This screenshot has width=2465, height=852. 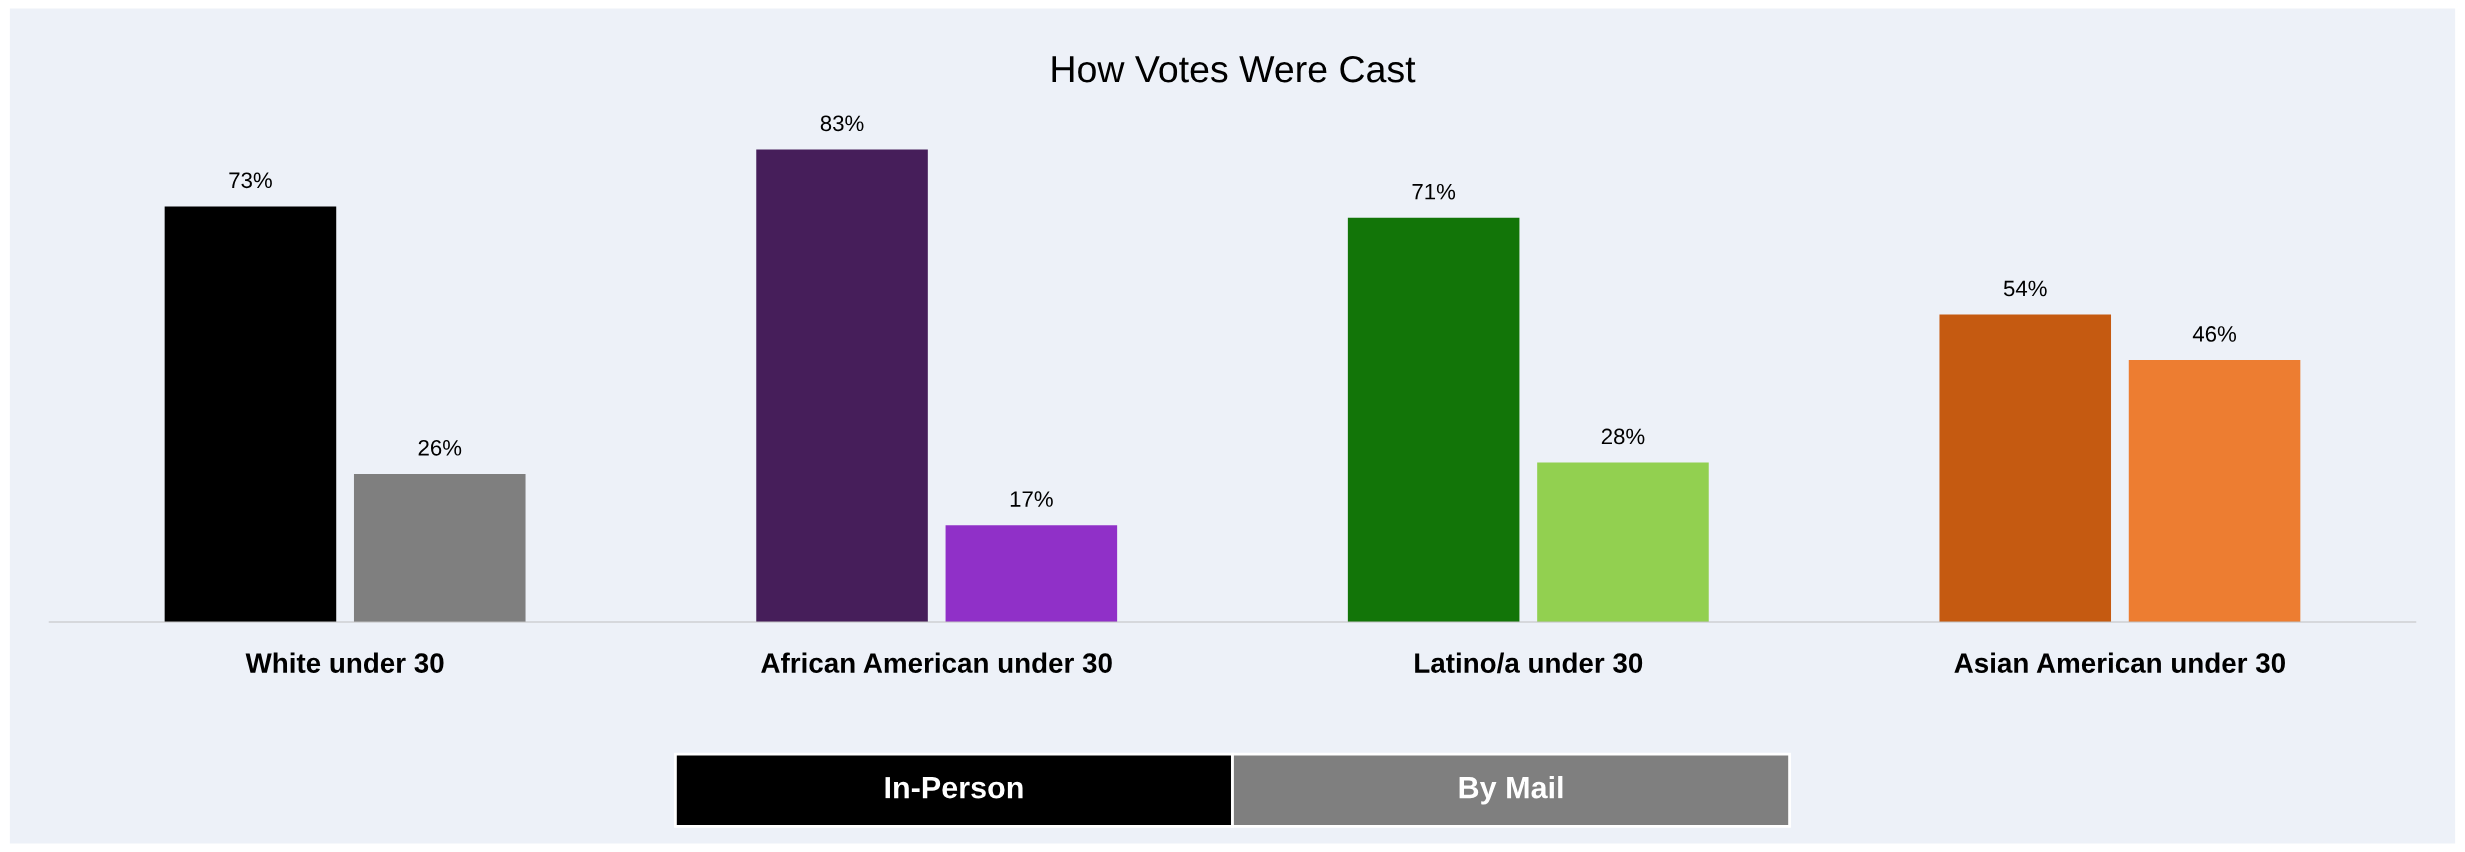 What do you see at coordinates (344, 662) in the screenshot?
I see `x-tick-label: White under 30` at bounding box center [344, 662].